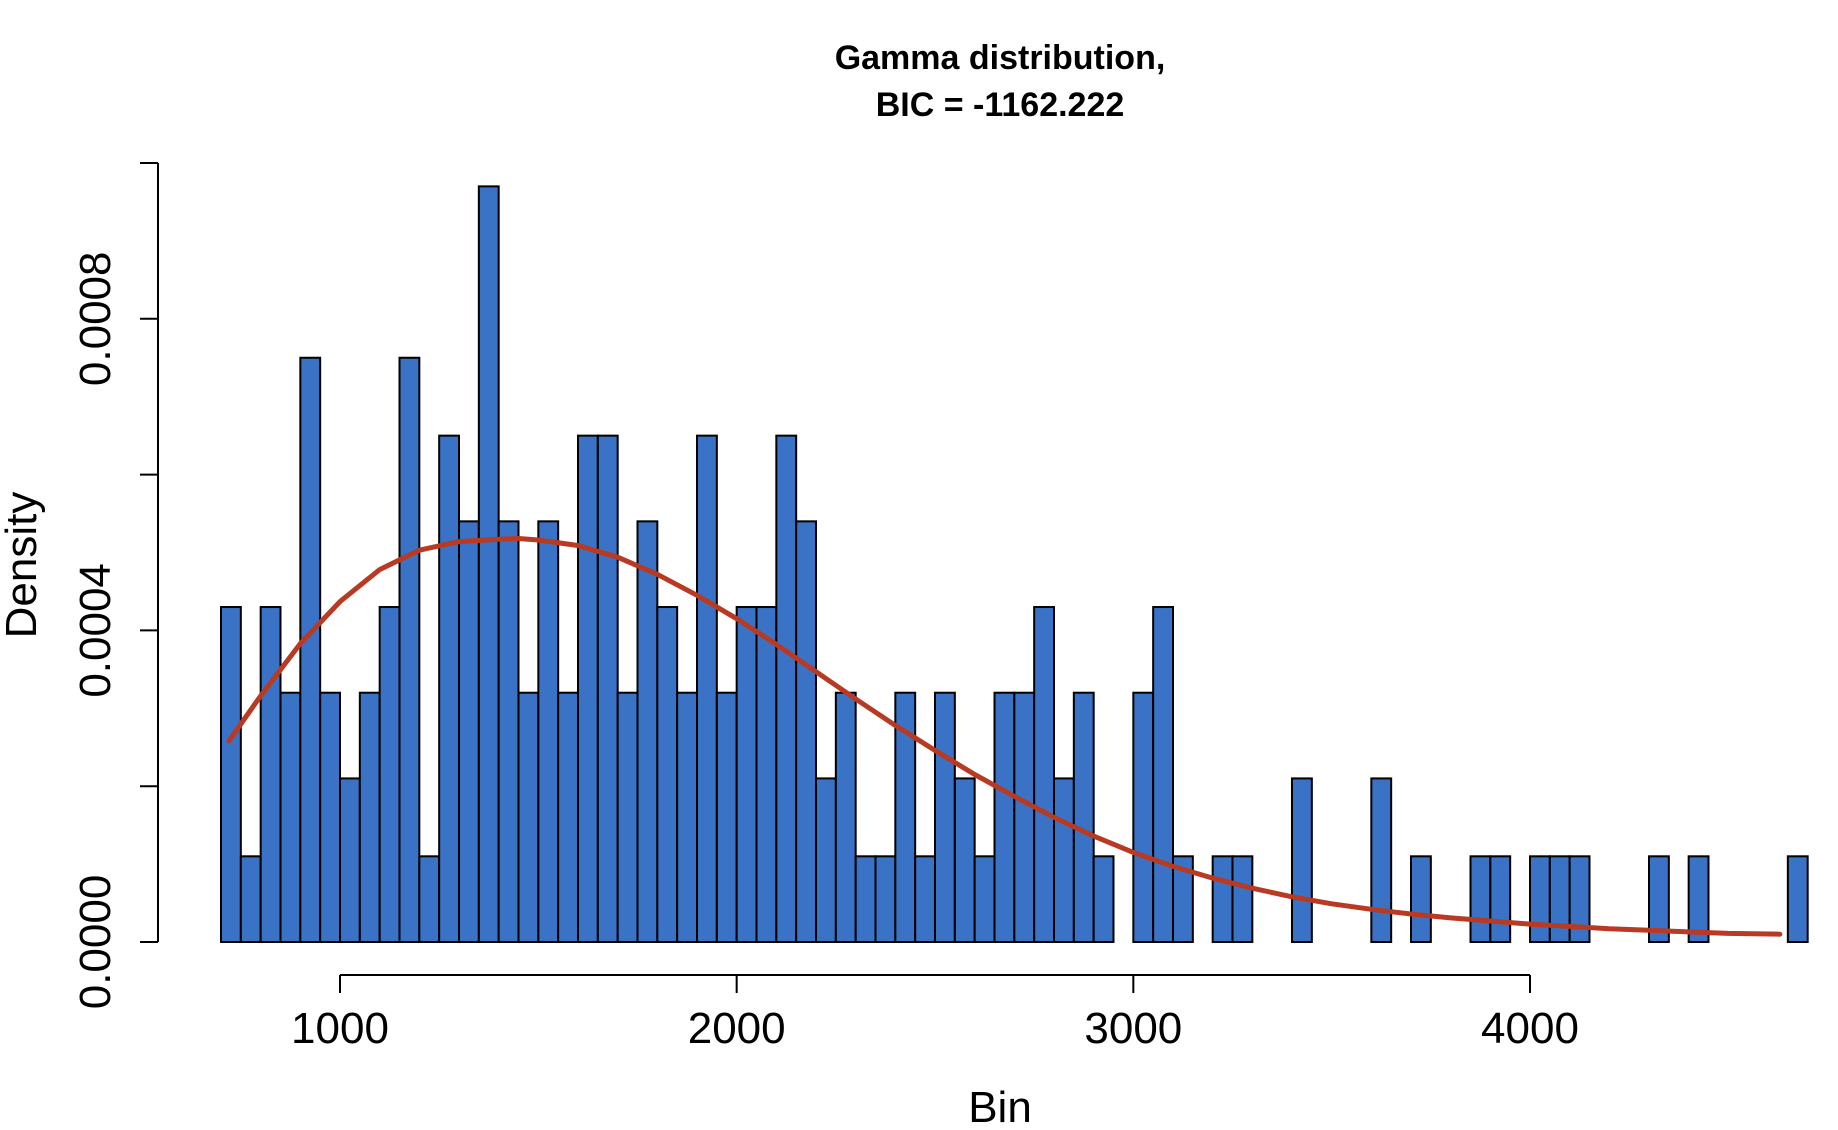  I want to click on chart-title: Gamma distribution,, so click(1000, 58).